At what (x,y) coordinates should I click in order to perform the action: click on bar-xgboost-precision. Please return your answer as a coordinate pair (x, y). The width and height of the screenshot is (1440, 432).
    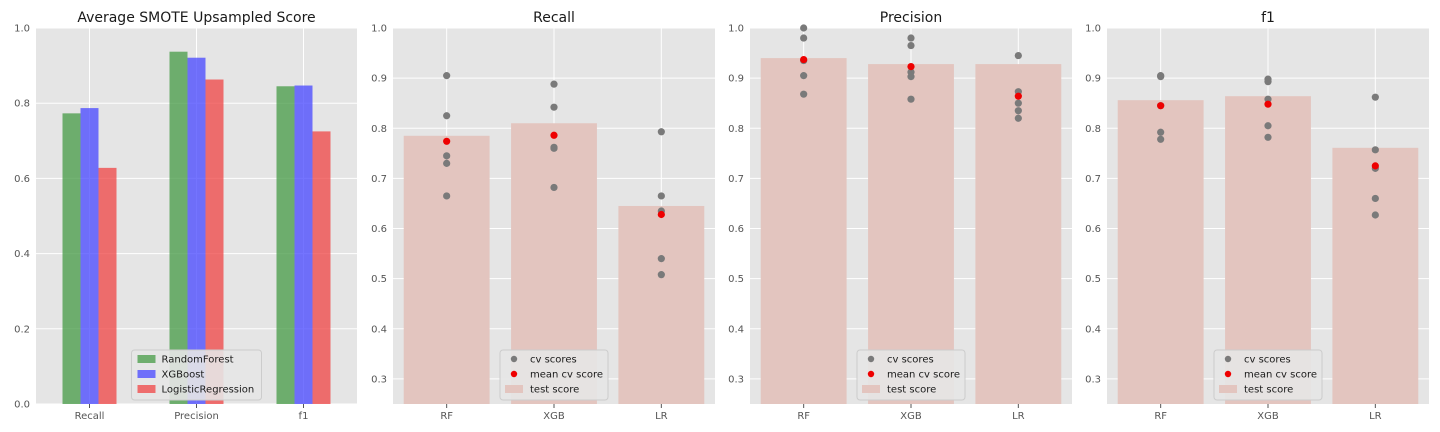
    Looking at the image, I should click on (196, 230).